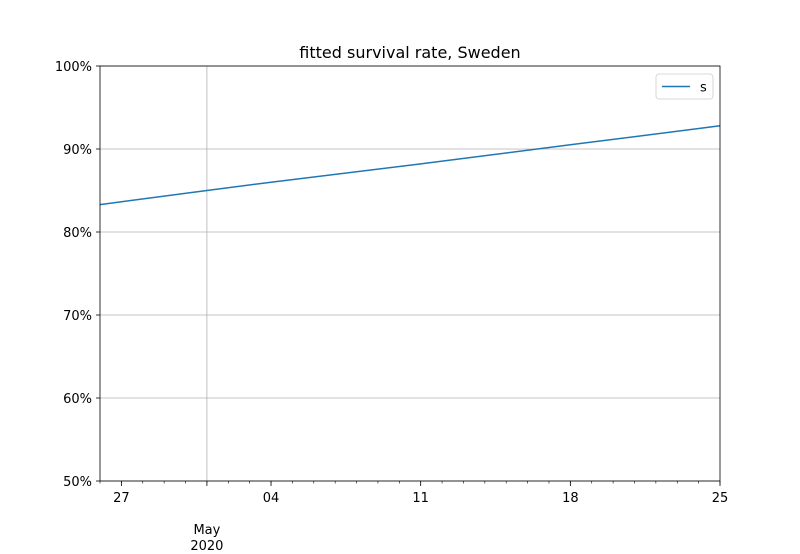 The image size is (800, 554). What do you see at coordinates (206, 530) in the screenshot?
I see `x-tick-sublabel-line: May` at bounding box center [206, 530].